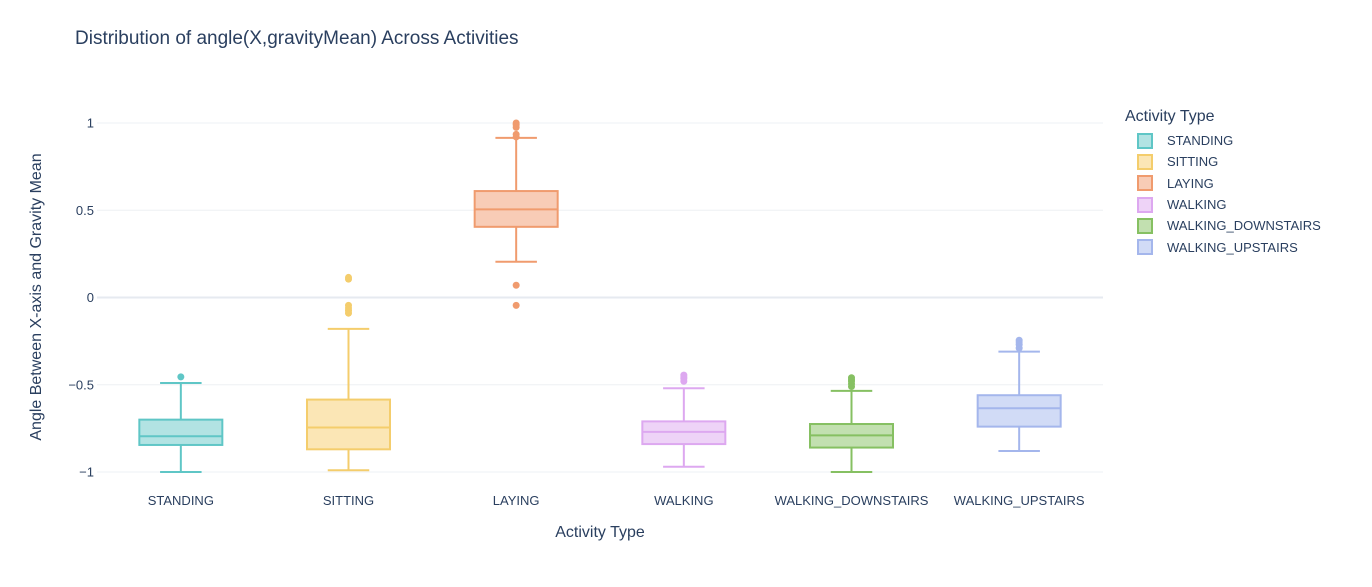 Image resolution: width=1372 pixels, height=587 pixels. What do you see at coordinates (684, 419) in the screenshot?
I see `box-walking` at bounding box center [684, 419].